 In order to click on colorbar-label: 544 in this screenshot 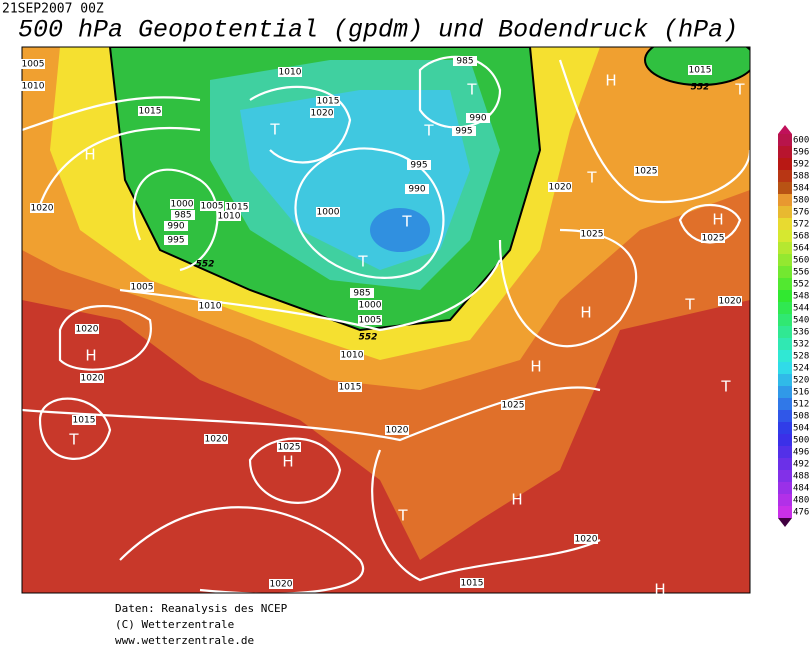, I will do `click(801, 309)`.